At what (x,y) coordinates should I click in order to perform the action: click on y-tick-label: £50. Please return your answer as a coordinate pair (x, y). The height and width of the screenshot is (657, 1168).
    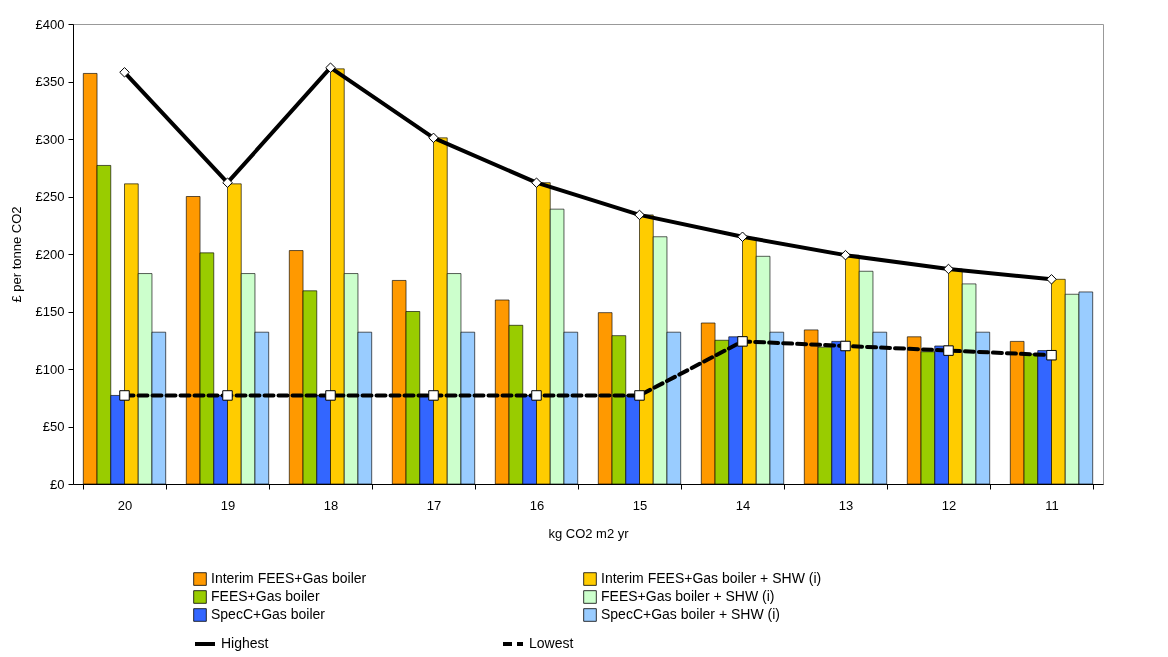
    Looking at the image, I should click on (53, 426).